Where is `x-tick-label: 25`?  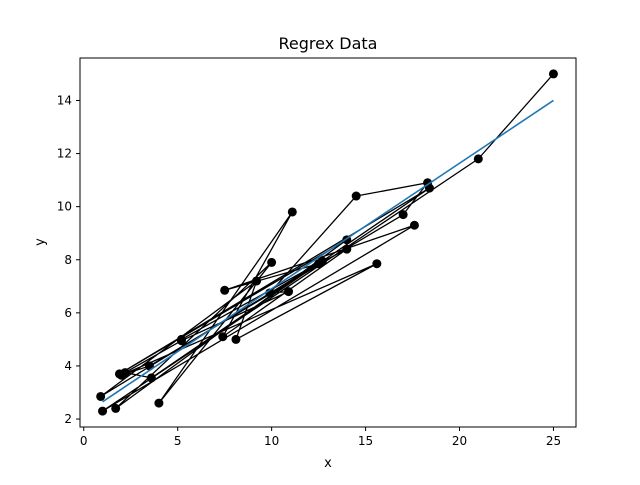 x-tick-label: 25 is located at coordinates (553, 441).